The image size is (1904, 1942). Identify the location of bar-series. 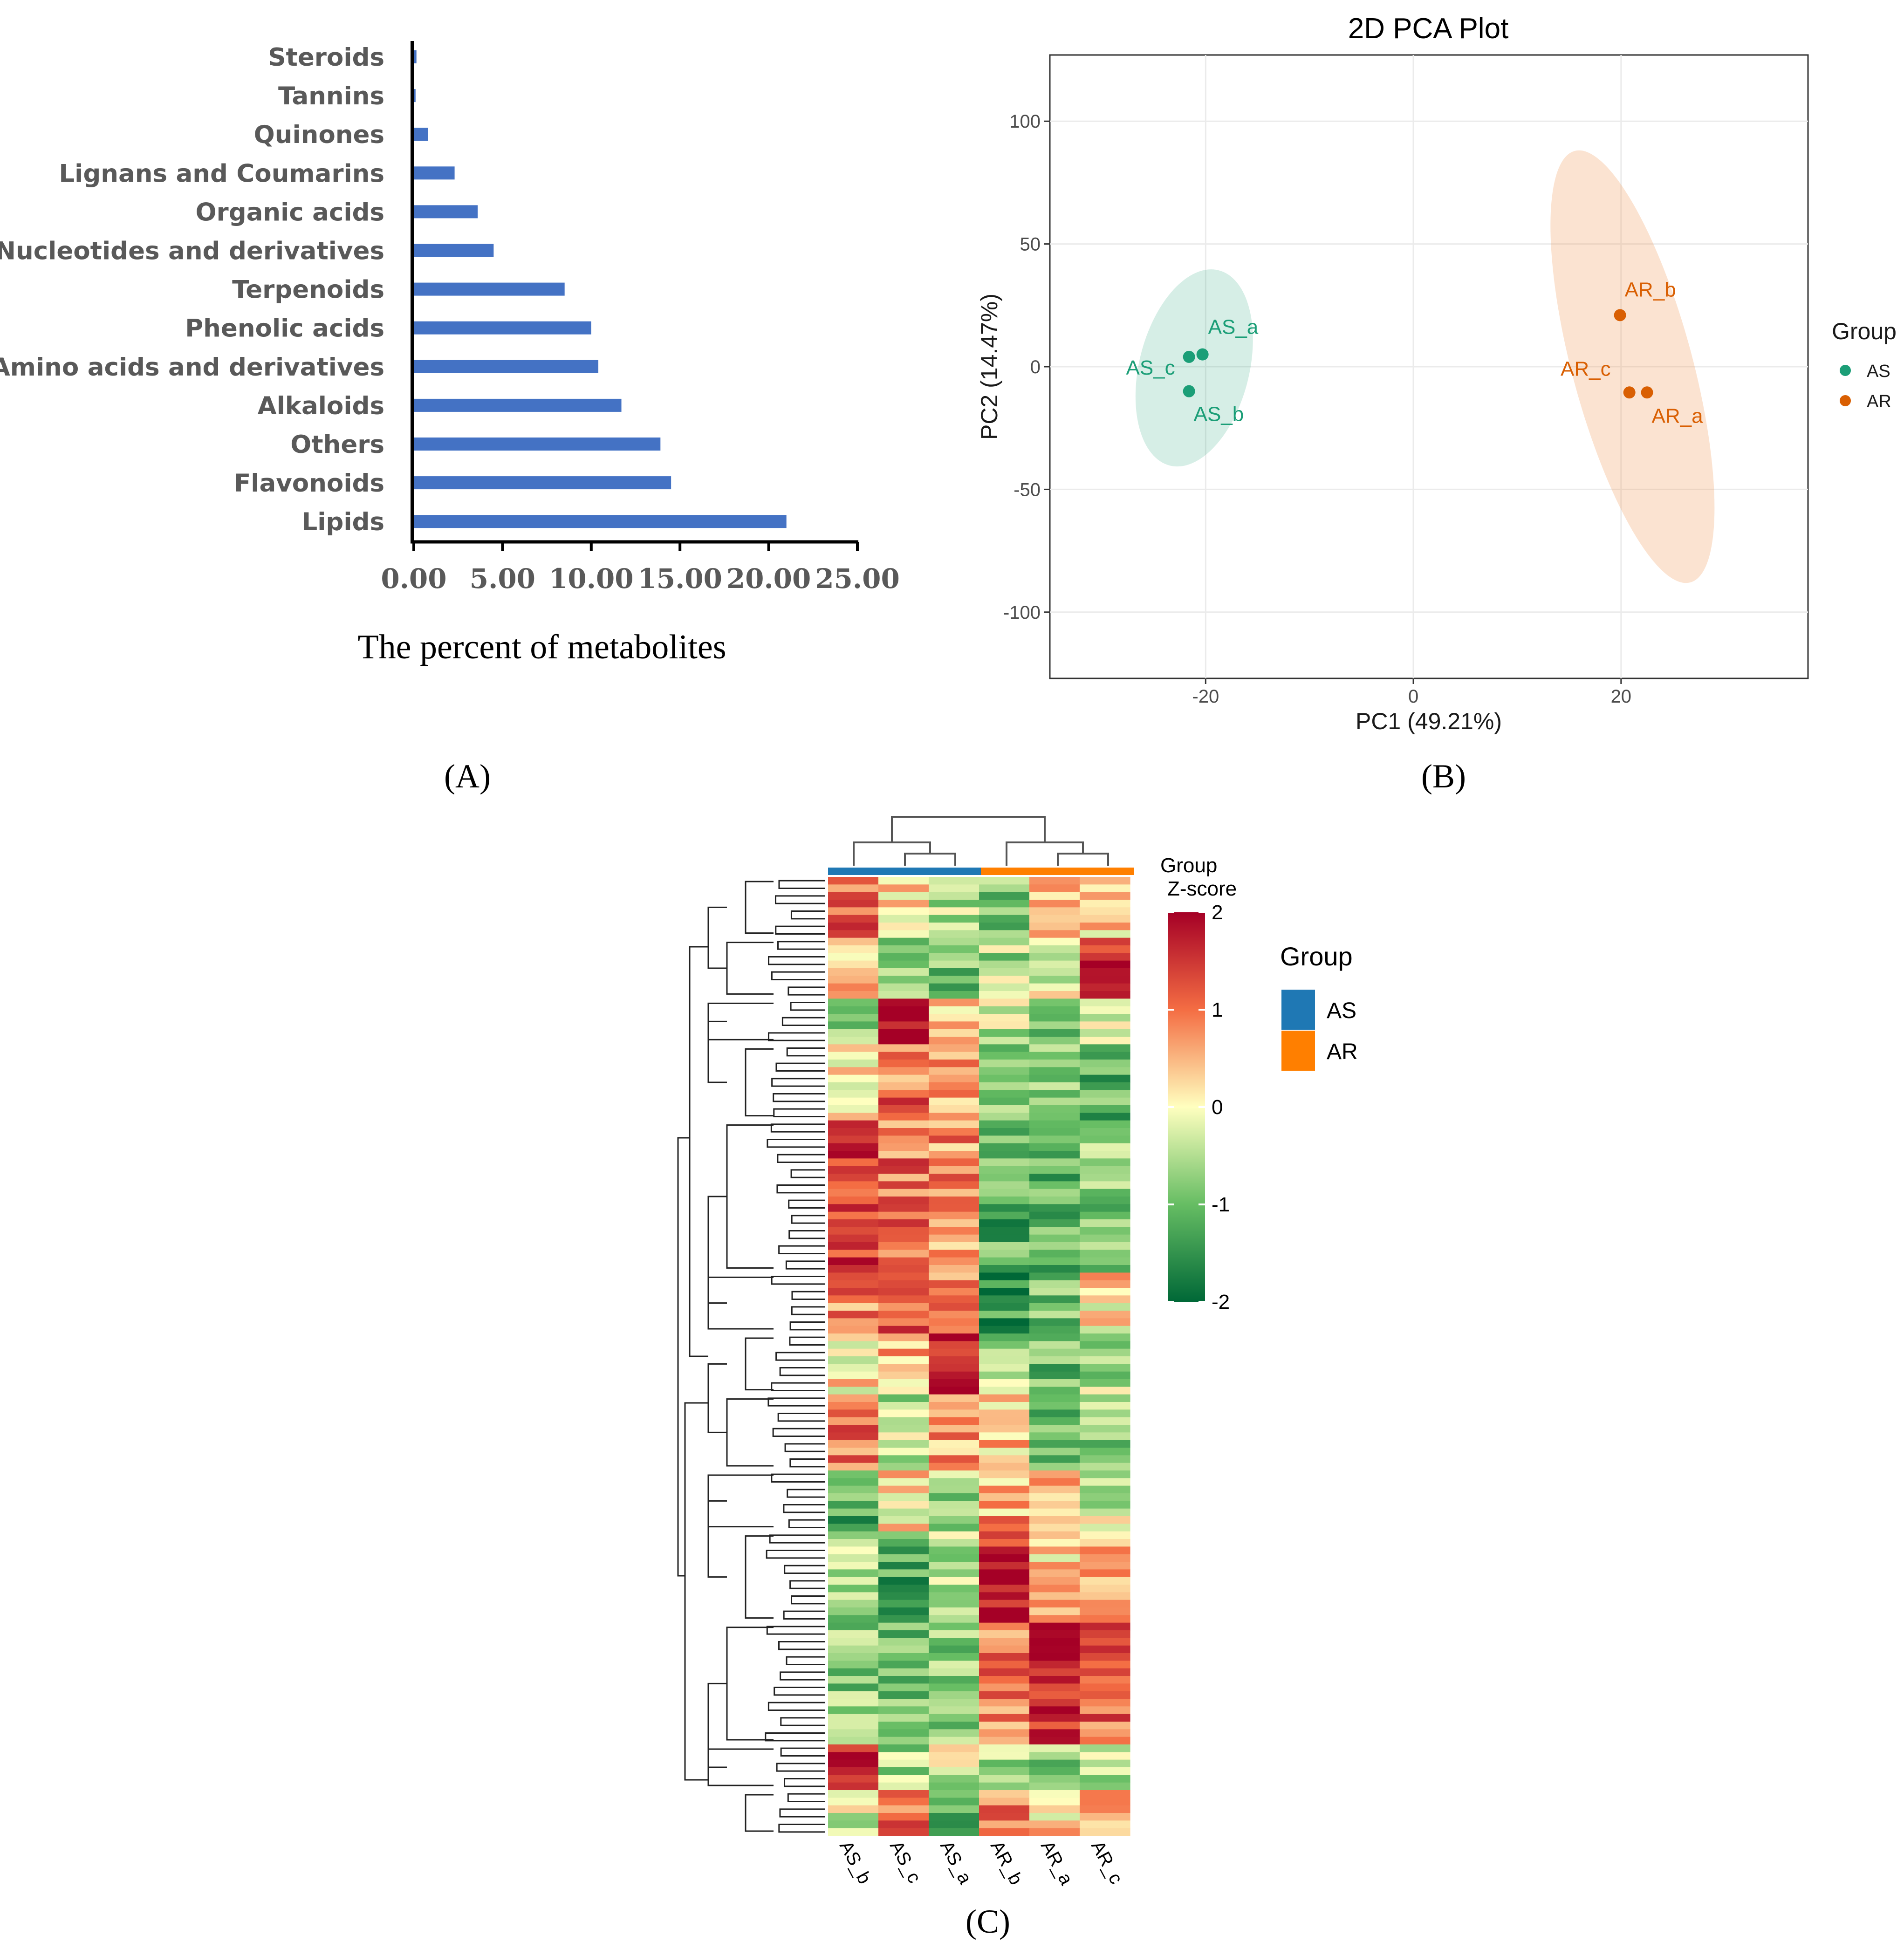
(600, 289).